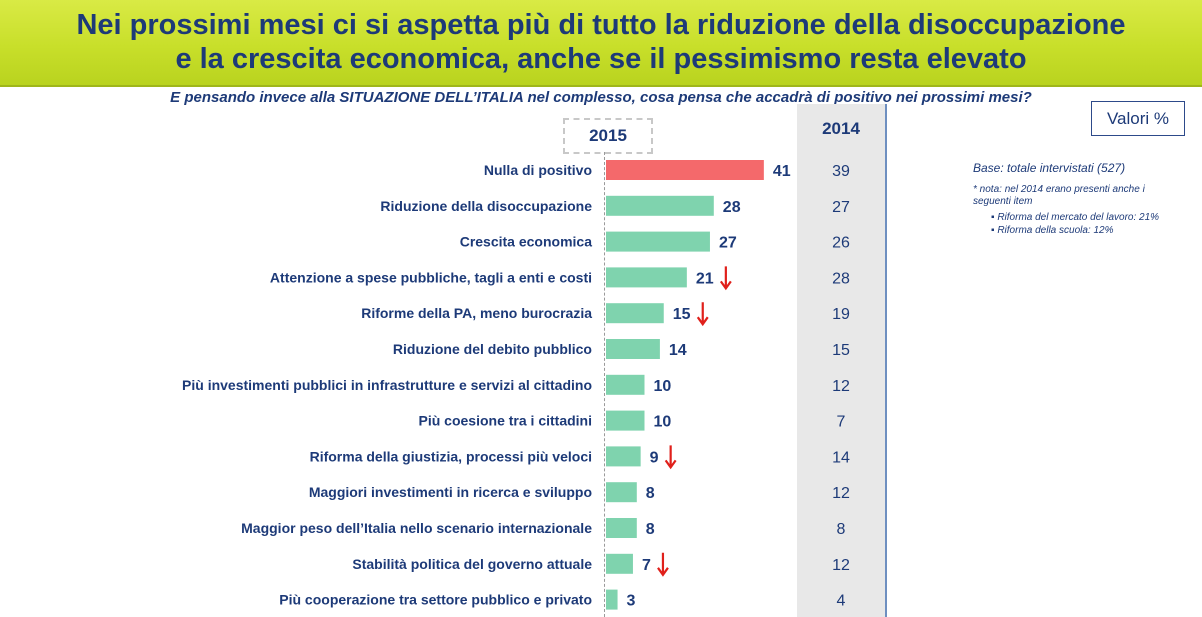 The height and width of the screenshot is (617, 1202). I want to click on bar-value-label: 27, so click(728, 243).